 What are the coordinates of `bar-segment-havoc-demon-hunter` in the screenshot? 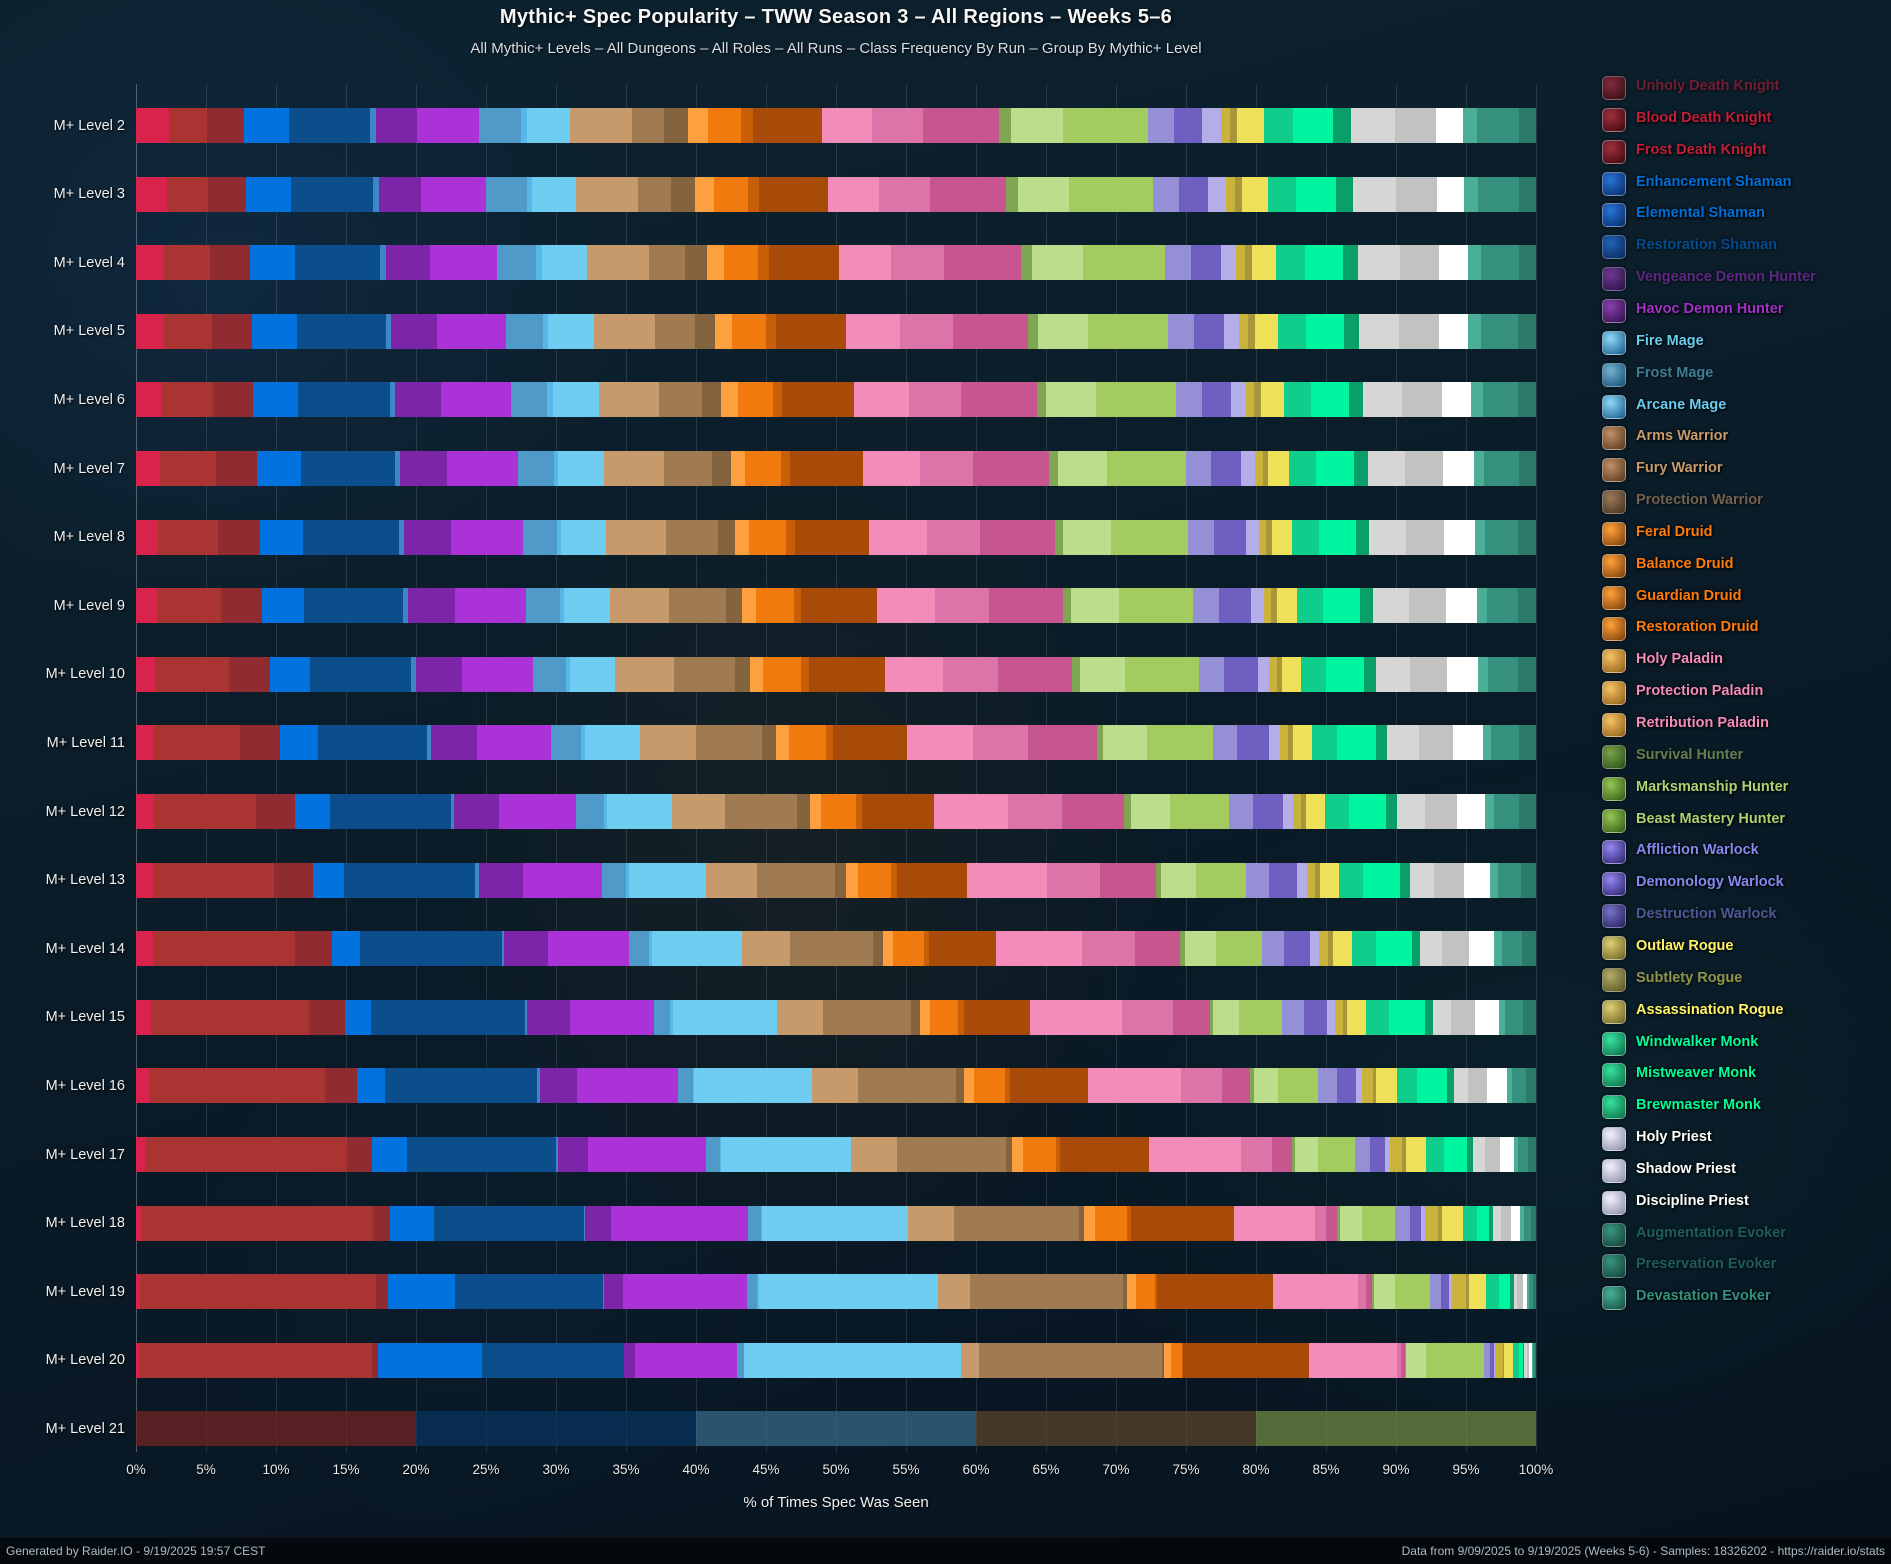 It's located at (475, 400).